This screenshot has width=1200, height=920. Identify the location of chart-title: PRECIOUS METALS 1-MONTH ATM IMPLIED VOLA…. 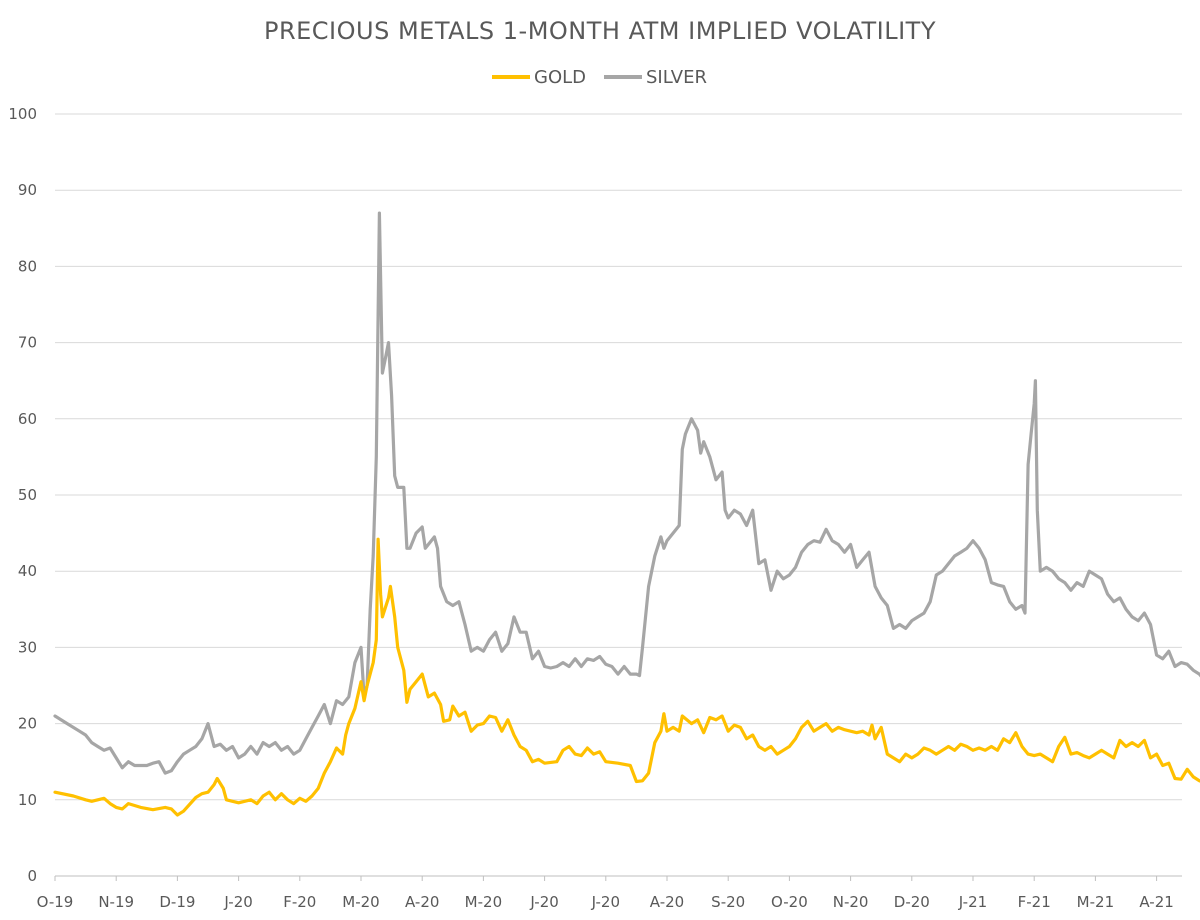
(600, 31).